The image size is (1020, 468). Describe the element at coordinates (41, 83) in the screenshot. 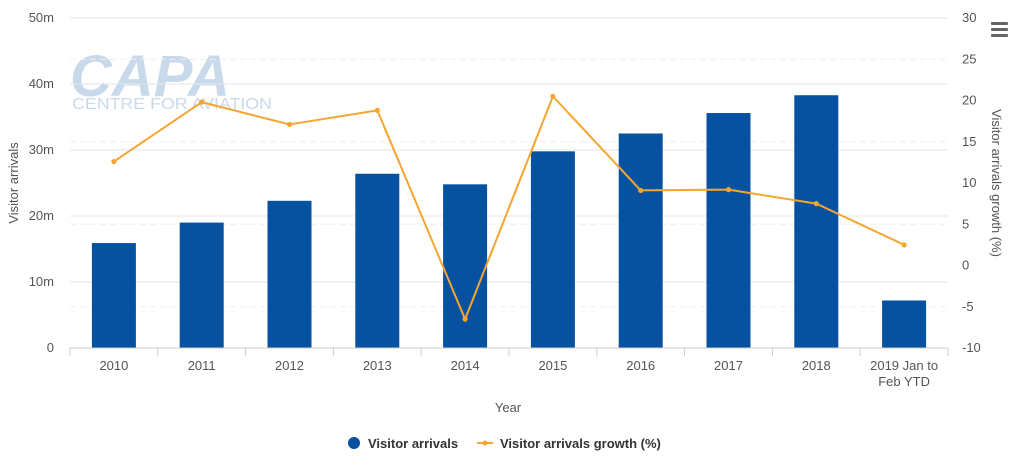

I see `y-tick-label: 40m` at that location.